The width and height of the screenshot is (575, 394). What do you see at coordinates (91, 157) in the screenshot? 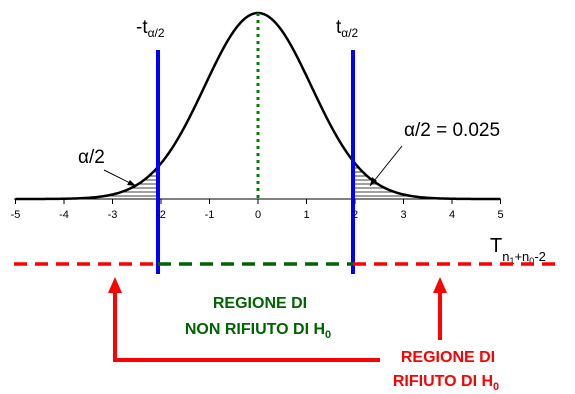
I see `left-tail-label: α/2` at bounding box center [91, 157].